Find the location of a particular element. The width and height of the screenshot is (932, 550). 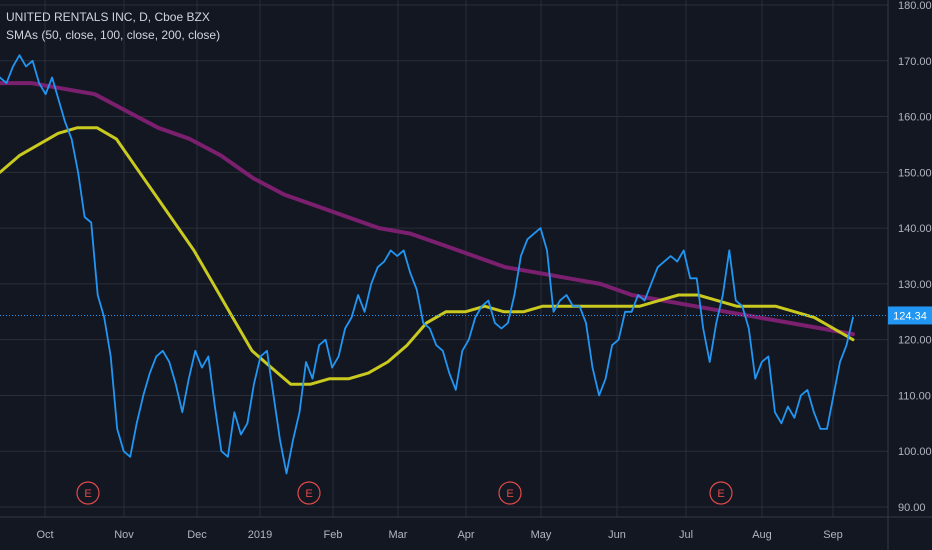

y-tick-label: 90.00 is located at coordinates (912, 508).